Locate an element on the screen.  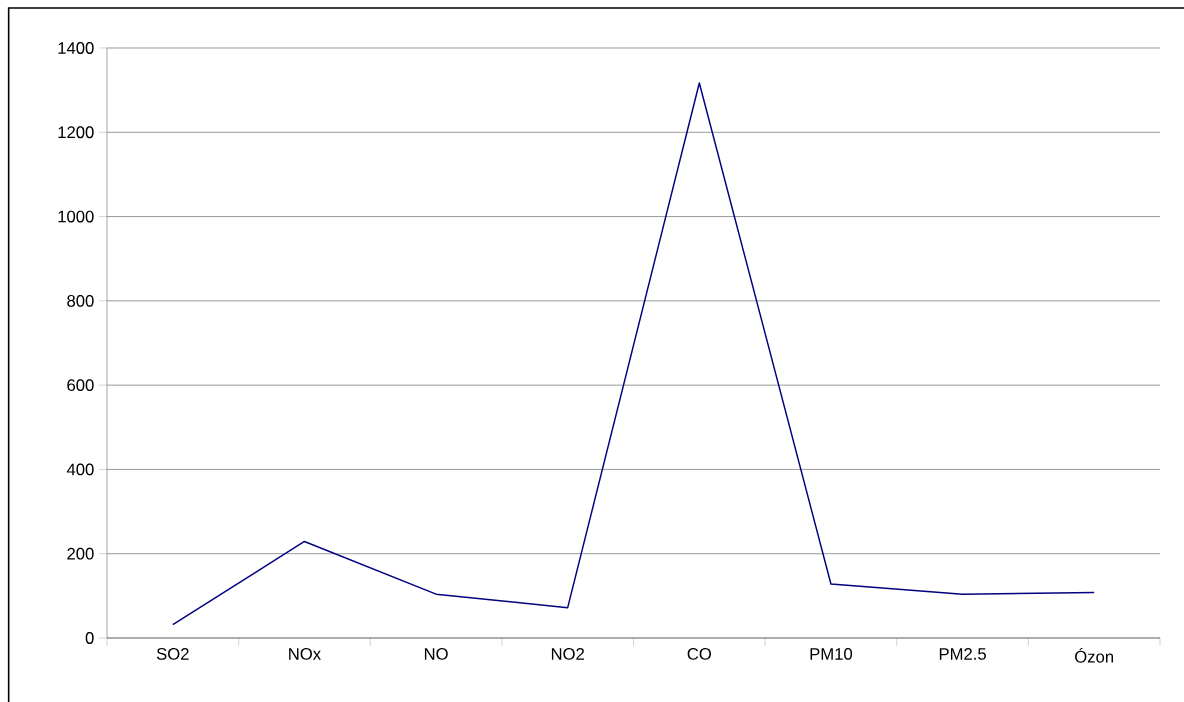
x-tick-label: PM2.5 is located at coordinates (962, 654).